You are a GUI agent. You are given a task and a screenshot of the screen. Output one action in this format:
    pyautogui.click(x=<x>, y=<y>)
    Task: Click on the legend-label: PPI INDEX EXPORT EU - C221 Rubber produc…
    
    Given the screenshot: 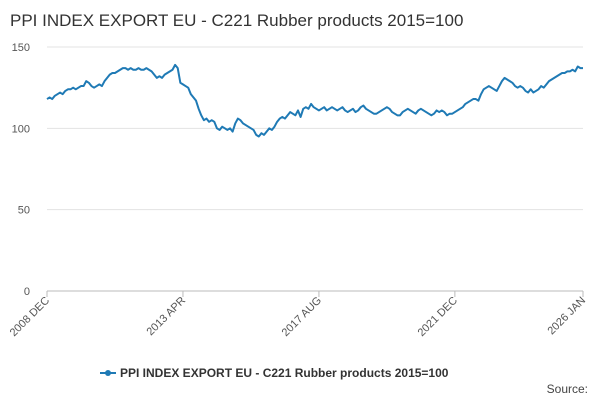 What is the action you would take?
    pyautogui.click(x=284, y=373)
    